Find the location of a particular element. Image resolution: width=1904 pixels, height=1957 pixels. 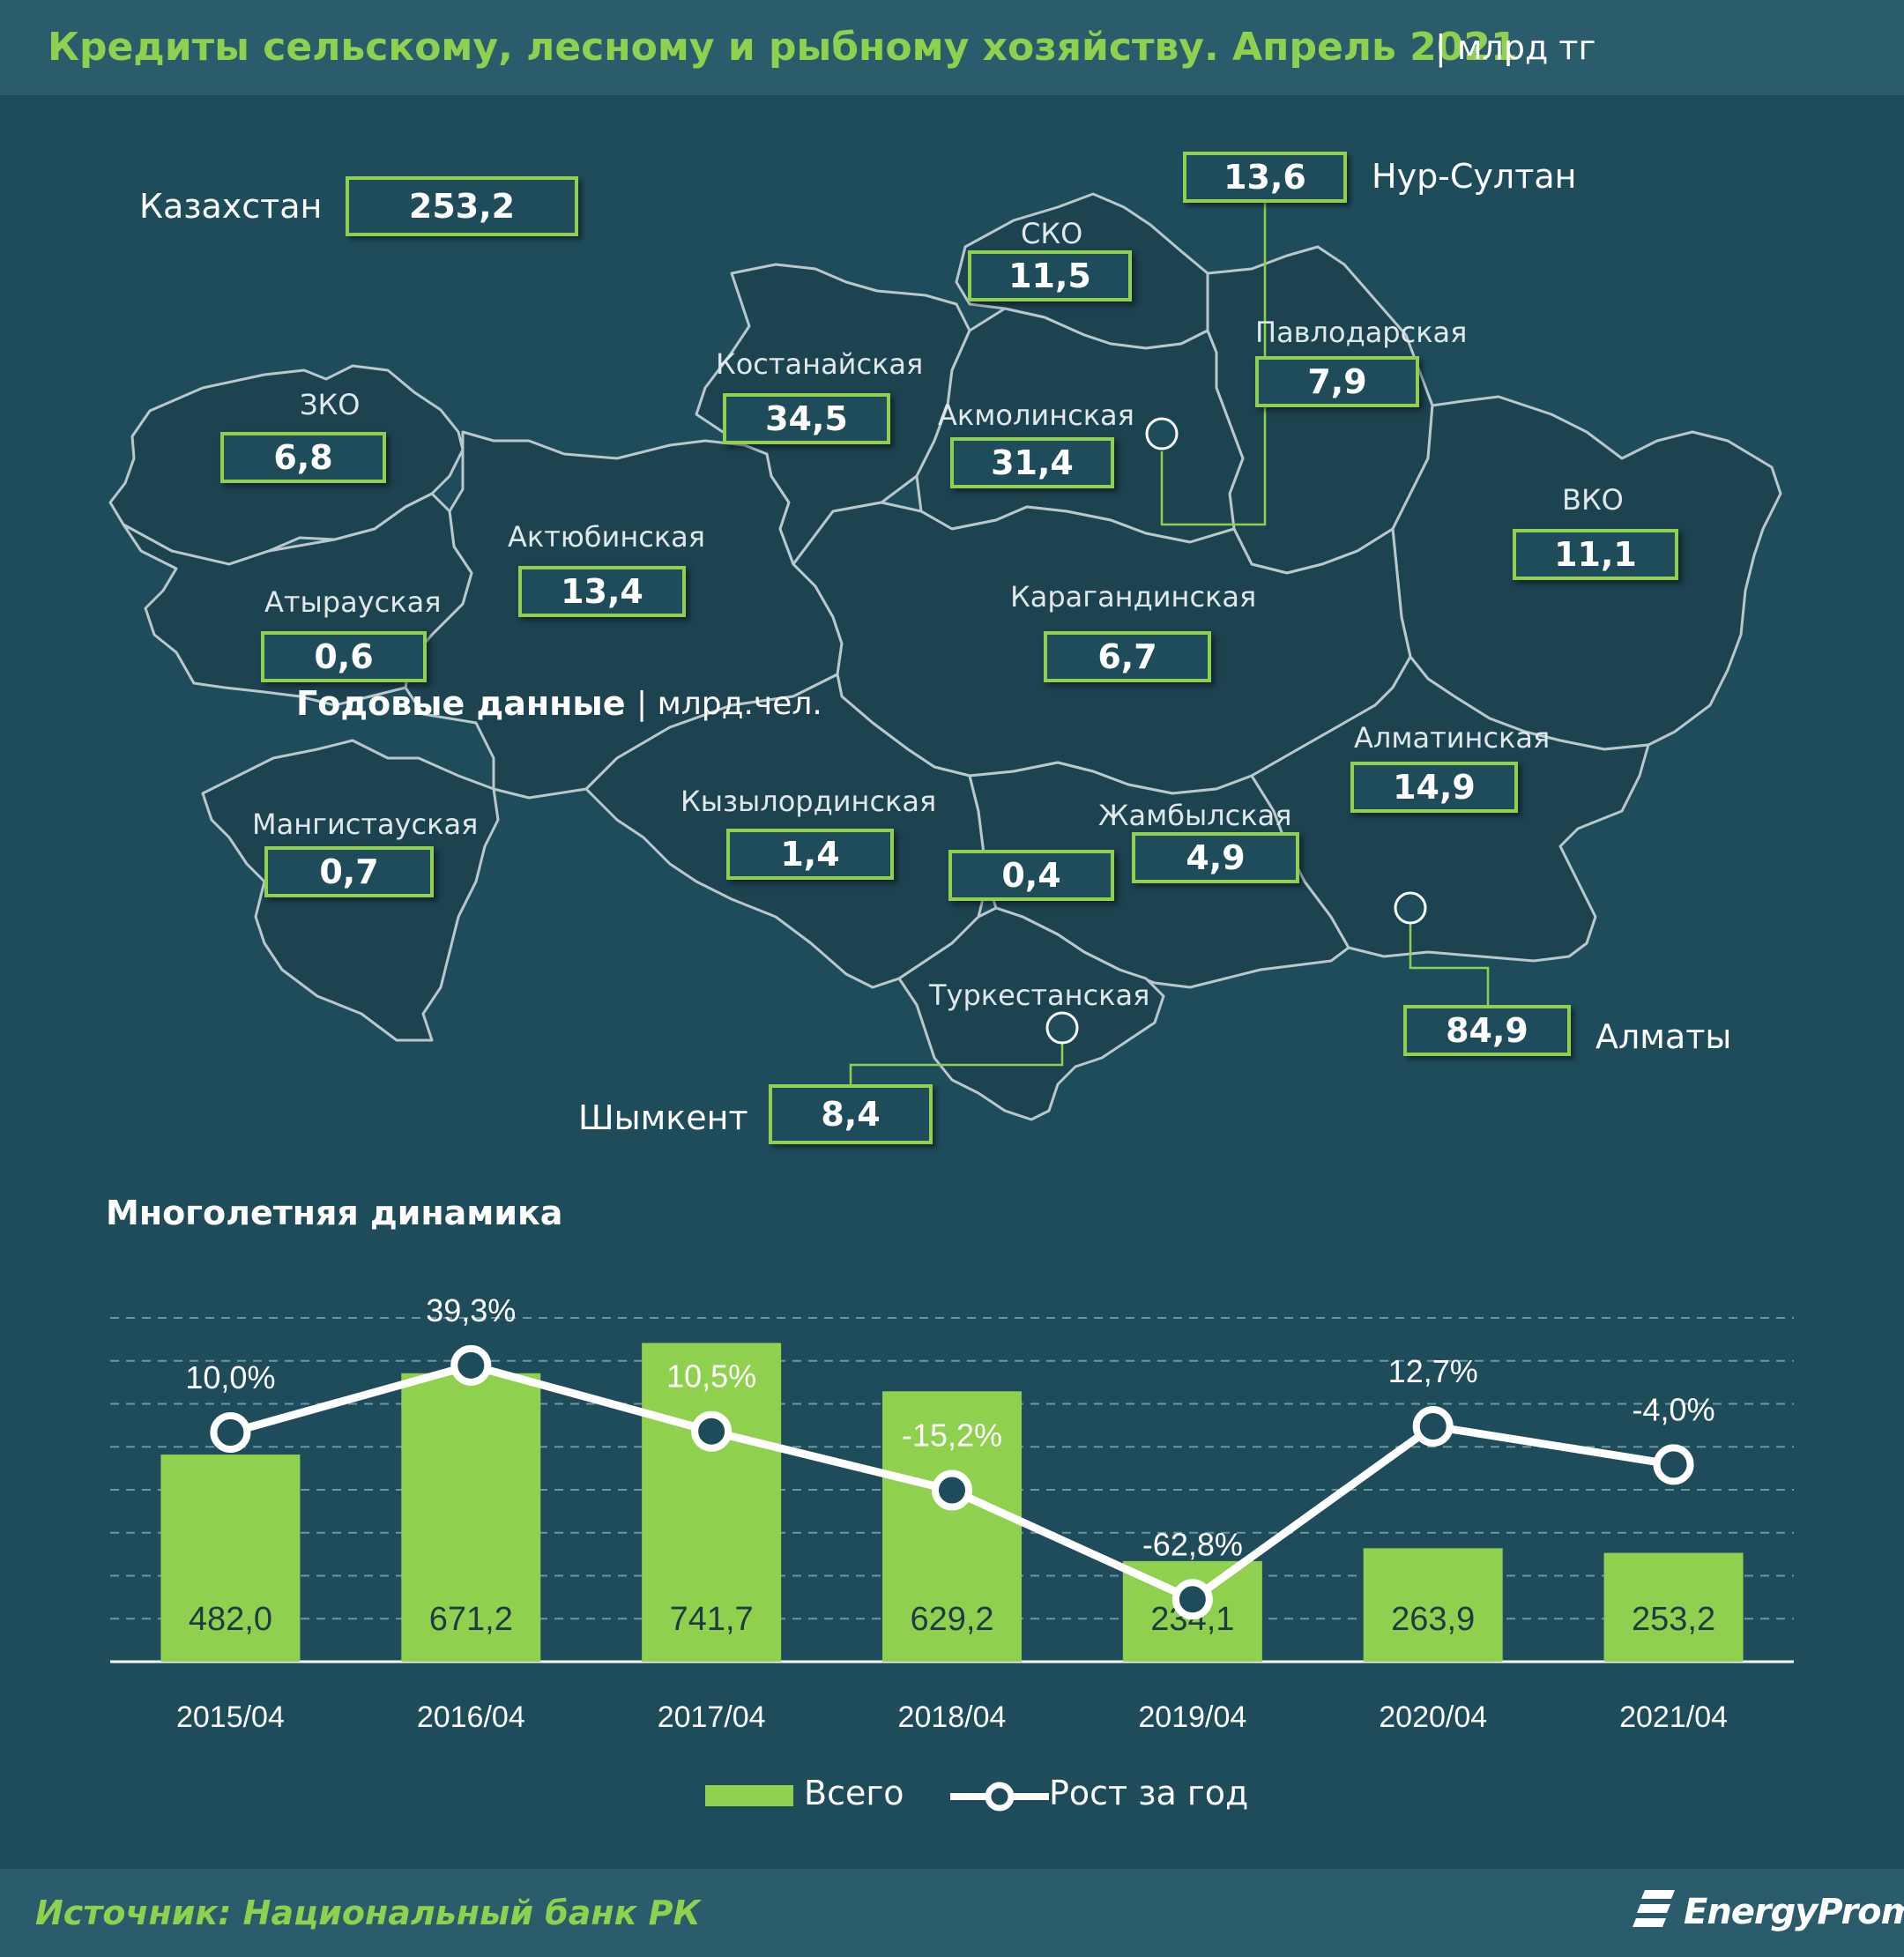

zhambyl-value: 4,9 is located at coordinates (1215, 858).